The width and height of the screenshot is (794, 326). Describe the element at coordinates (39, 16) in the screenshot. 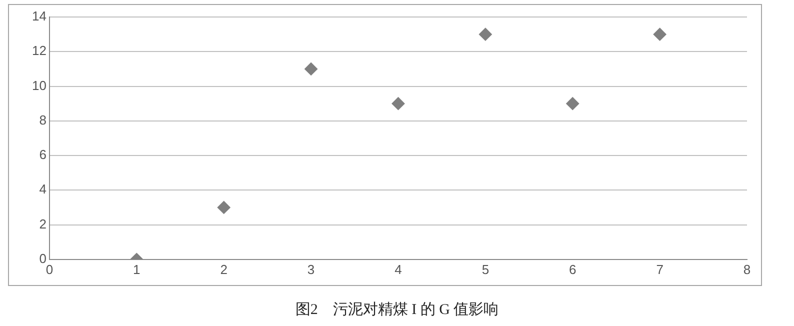

I see `y-tick-label: 14` at that location.